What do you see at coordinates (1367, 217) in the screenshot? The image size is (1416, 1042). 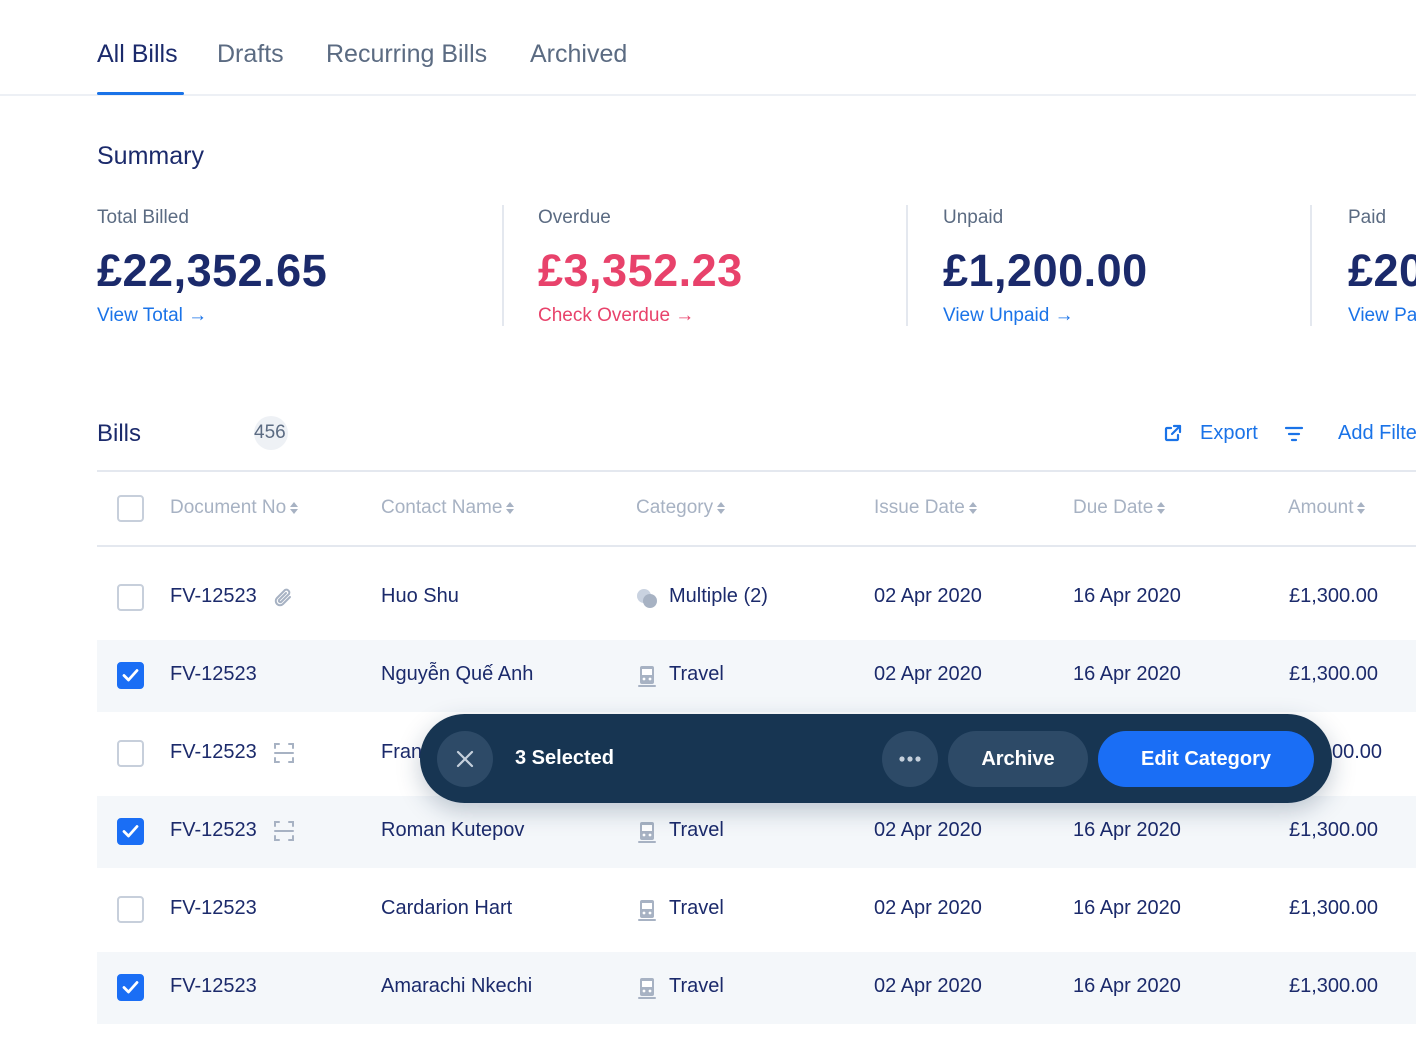 I see `card-label: Paid` at bounding box center [1367, 217].